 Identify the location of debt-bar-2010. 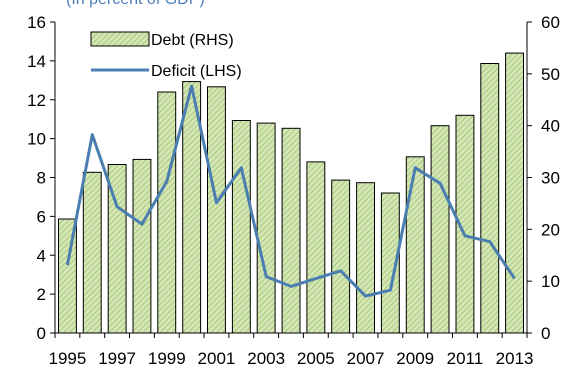
(440, 229).